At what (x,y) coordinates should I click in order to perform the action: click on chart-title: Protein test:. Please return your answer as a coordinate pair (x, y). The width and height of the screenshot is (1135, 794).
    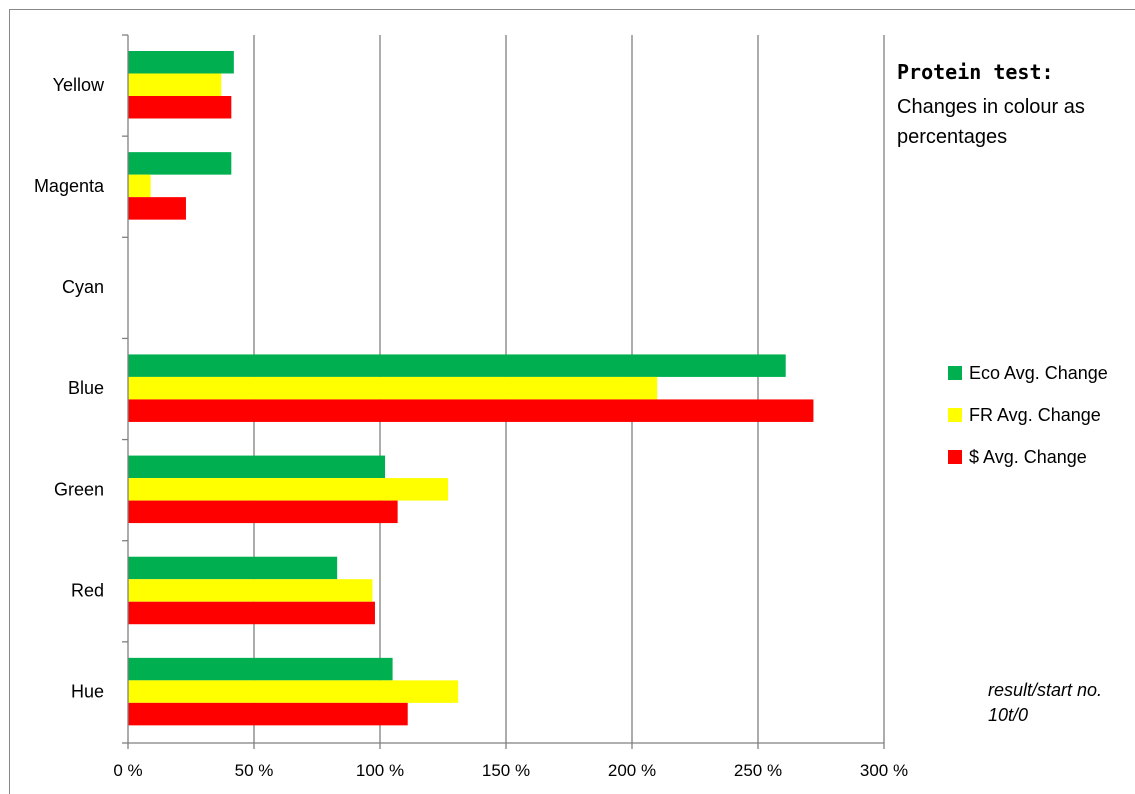
    Looking at the image, I should click on (975, 72).